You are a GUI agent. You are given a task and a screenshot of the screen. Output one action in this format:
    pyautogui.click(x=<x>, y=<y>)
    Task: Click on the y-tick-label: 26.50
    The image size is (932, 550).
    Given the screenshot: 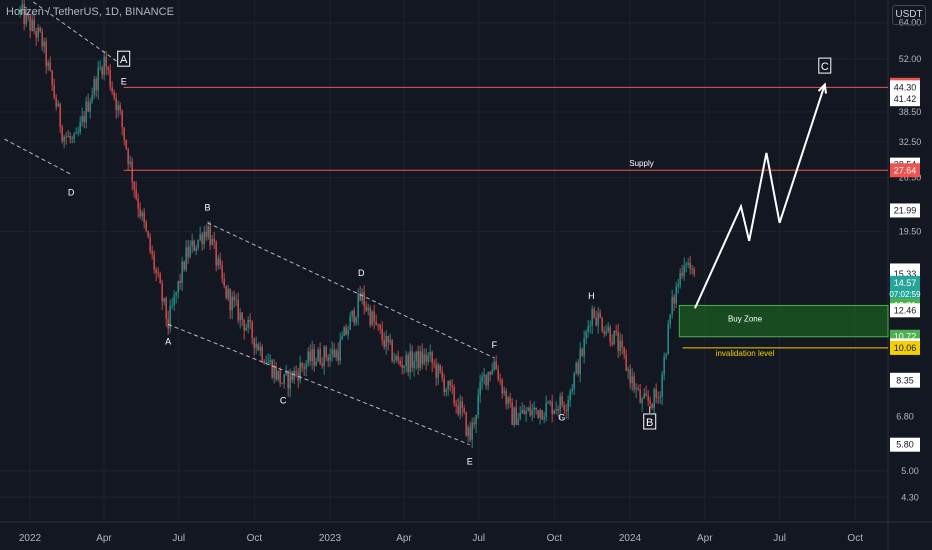 What is the action you would take?
    pyautogui.click(x=910, y=178)
    